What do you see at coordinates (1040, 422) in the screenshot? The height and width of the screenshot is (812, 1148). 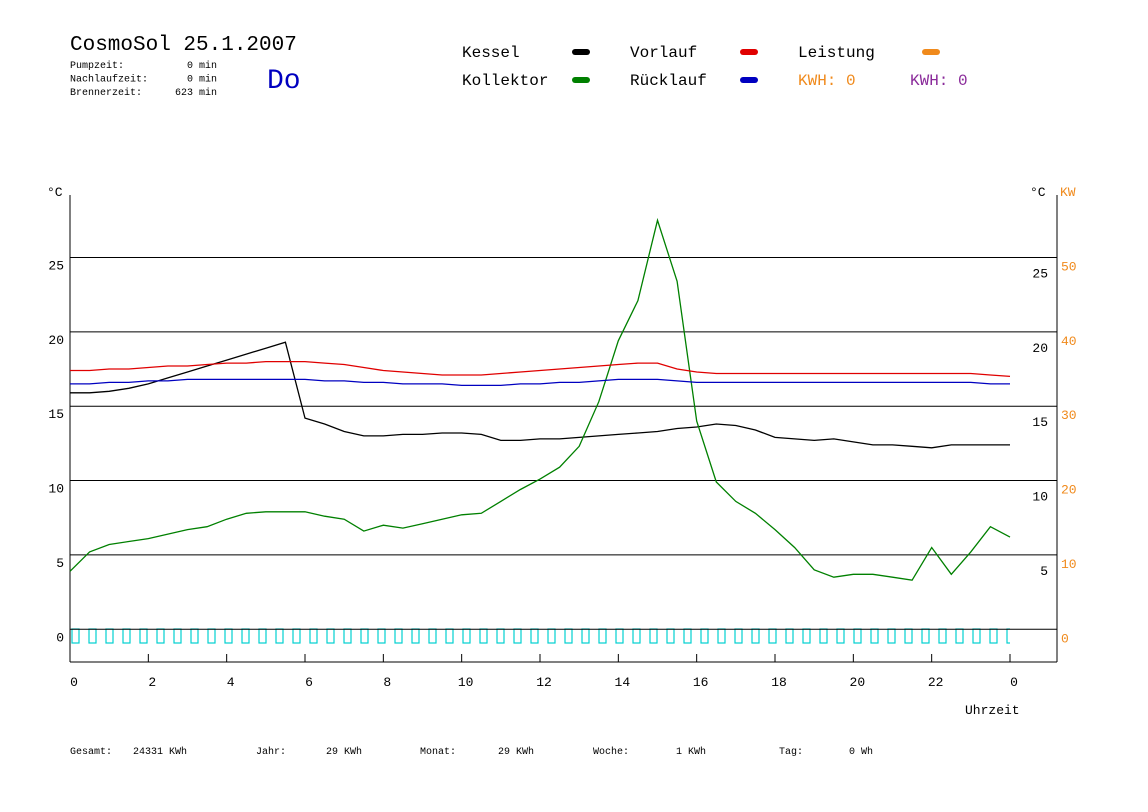 I see `y-tick-label-right: 15` at bounding box center [1040, 422].